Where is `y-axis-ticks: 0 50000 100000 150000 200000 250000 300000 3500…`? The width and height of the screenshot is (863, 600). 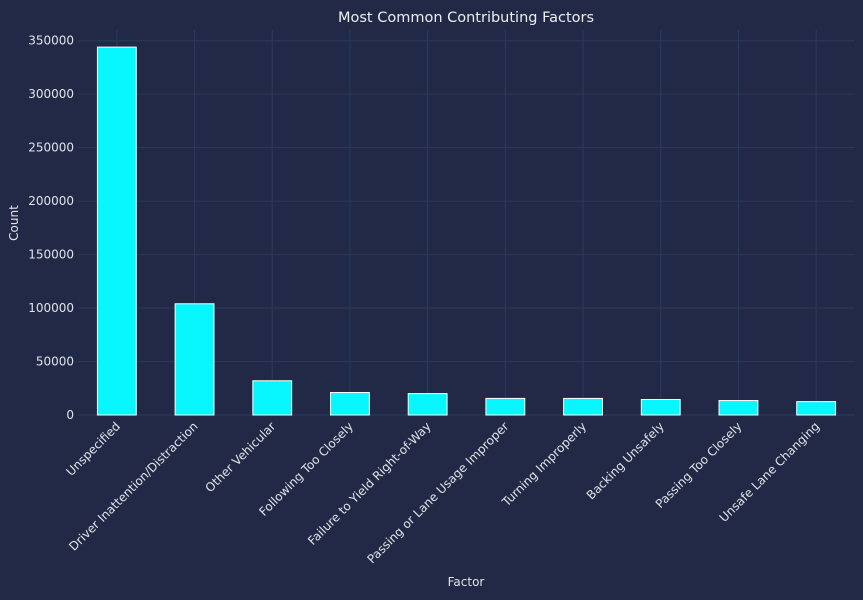
y-axis-ticks: 0 50000 100000 150000 200000 250000 300000 3500… is located at coordinates (51, 228).